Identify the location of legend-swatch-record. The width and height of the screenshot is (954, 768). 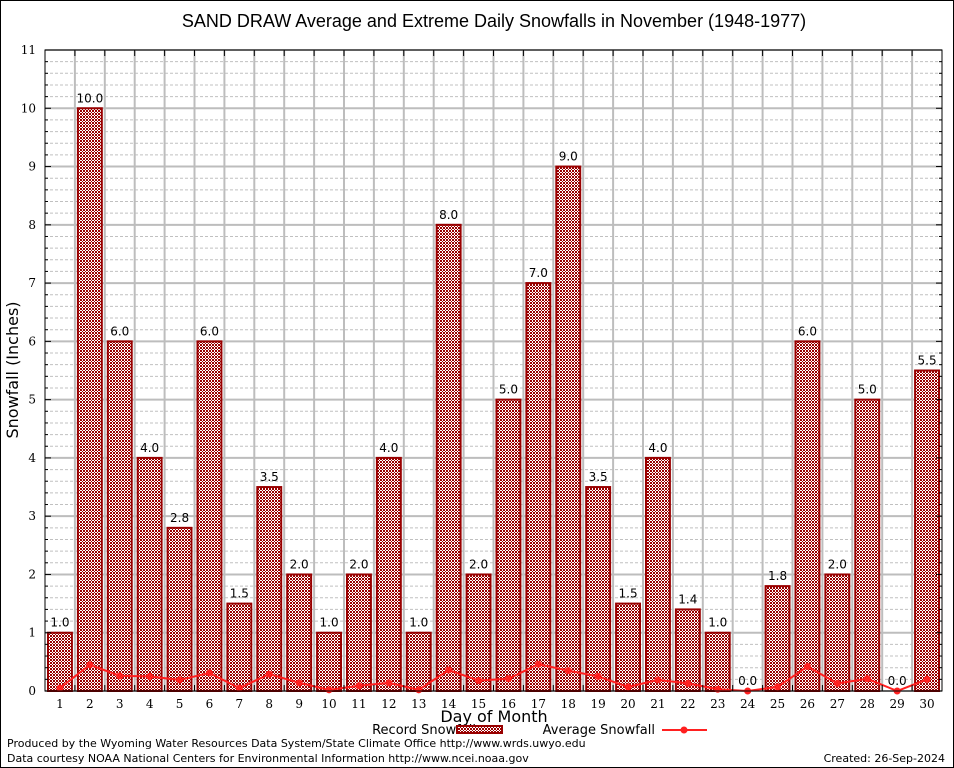
(479, 729).